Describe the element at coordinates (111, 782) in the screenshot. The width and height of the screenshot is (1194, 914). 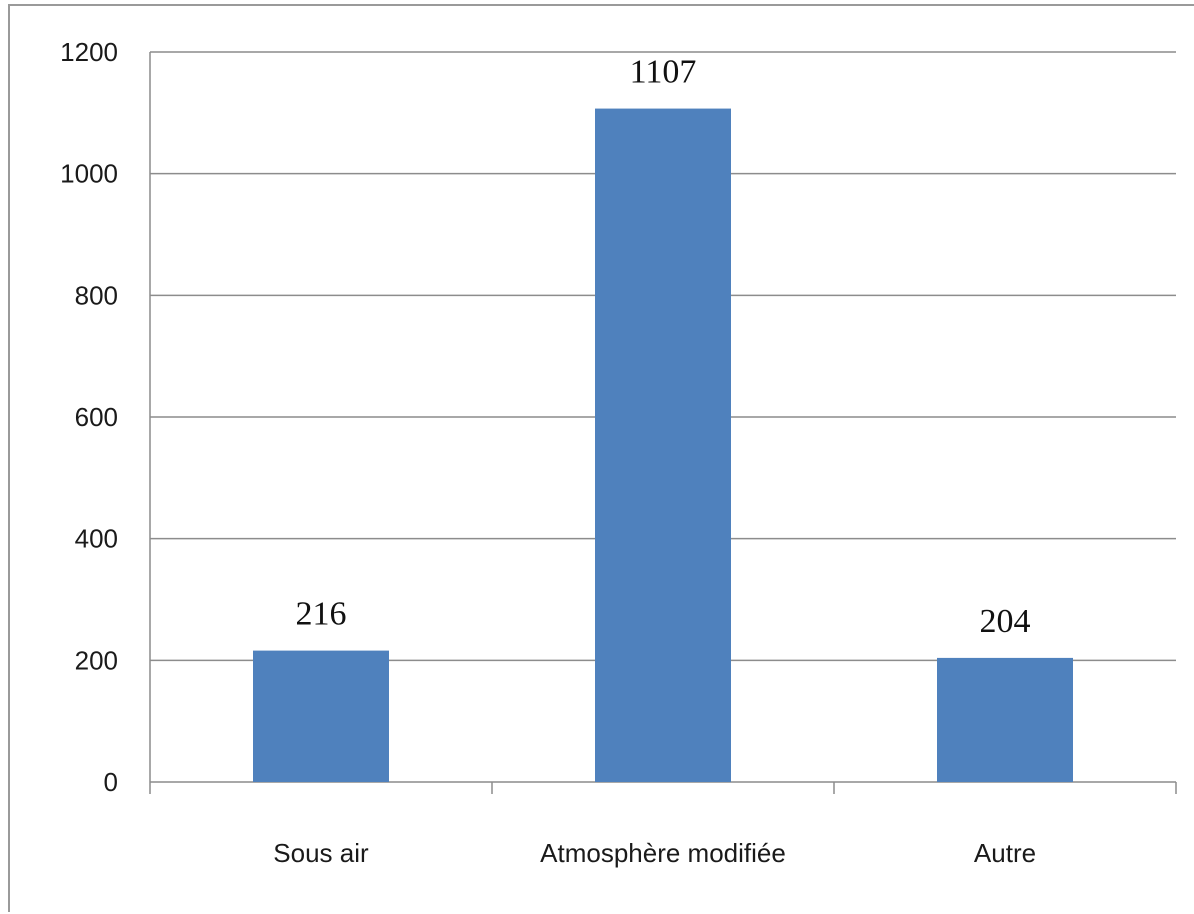
I see `y-tick-label: 0` at that location.